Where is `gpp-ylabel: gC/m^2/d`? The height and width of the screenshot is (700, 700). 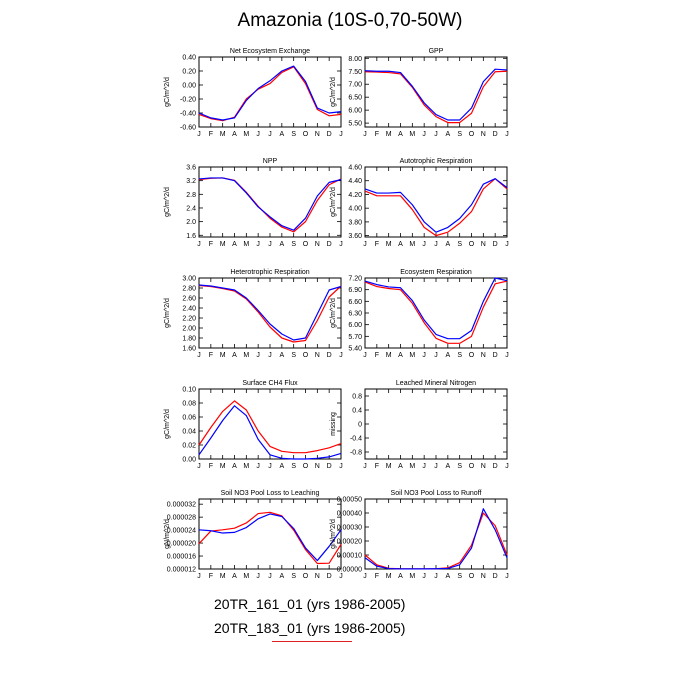
gpp-ylabel: gC/m^2/d is located at coordinates (333, 92).